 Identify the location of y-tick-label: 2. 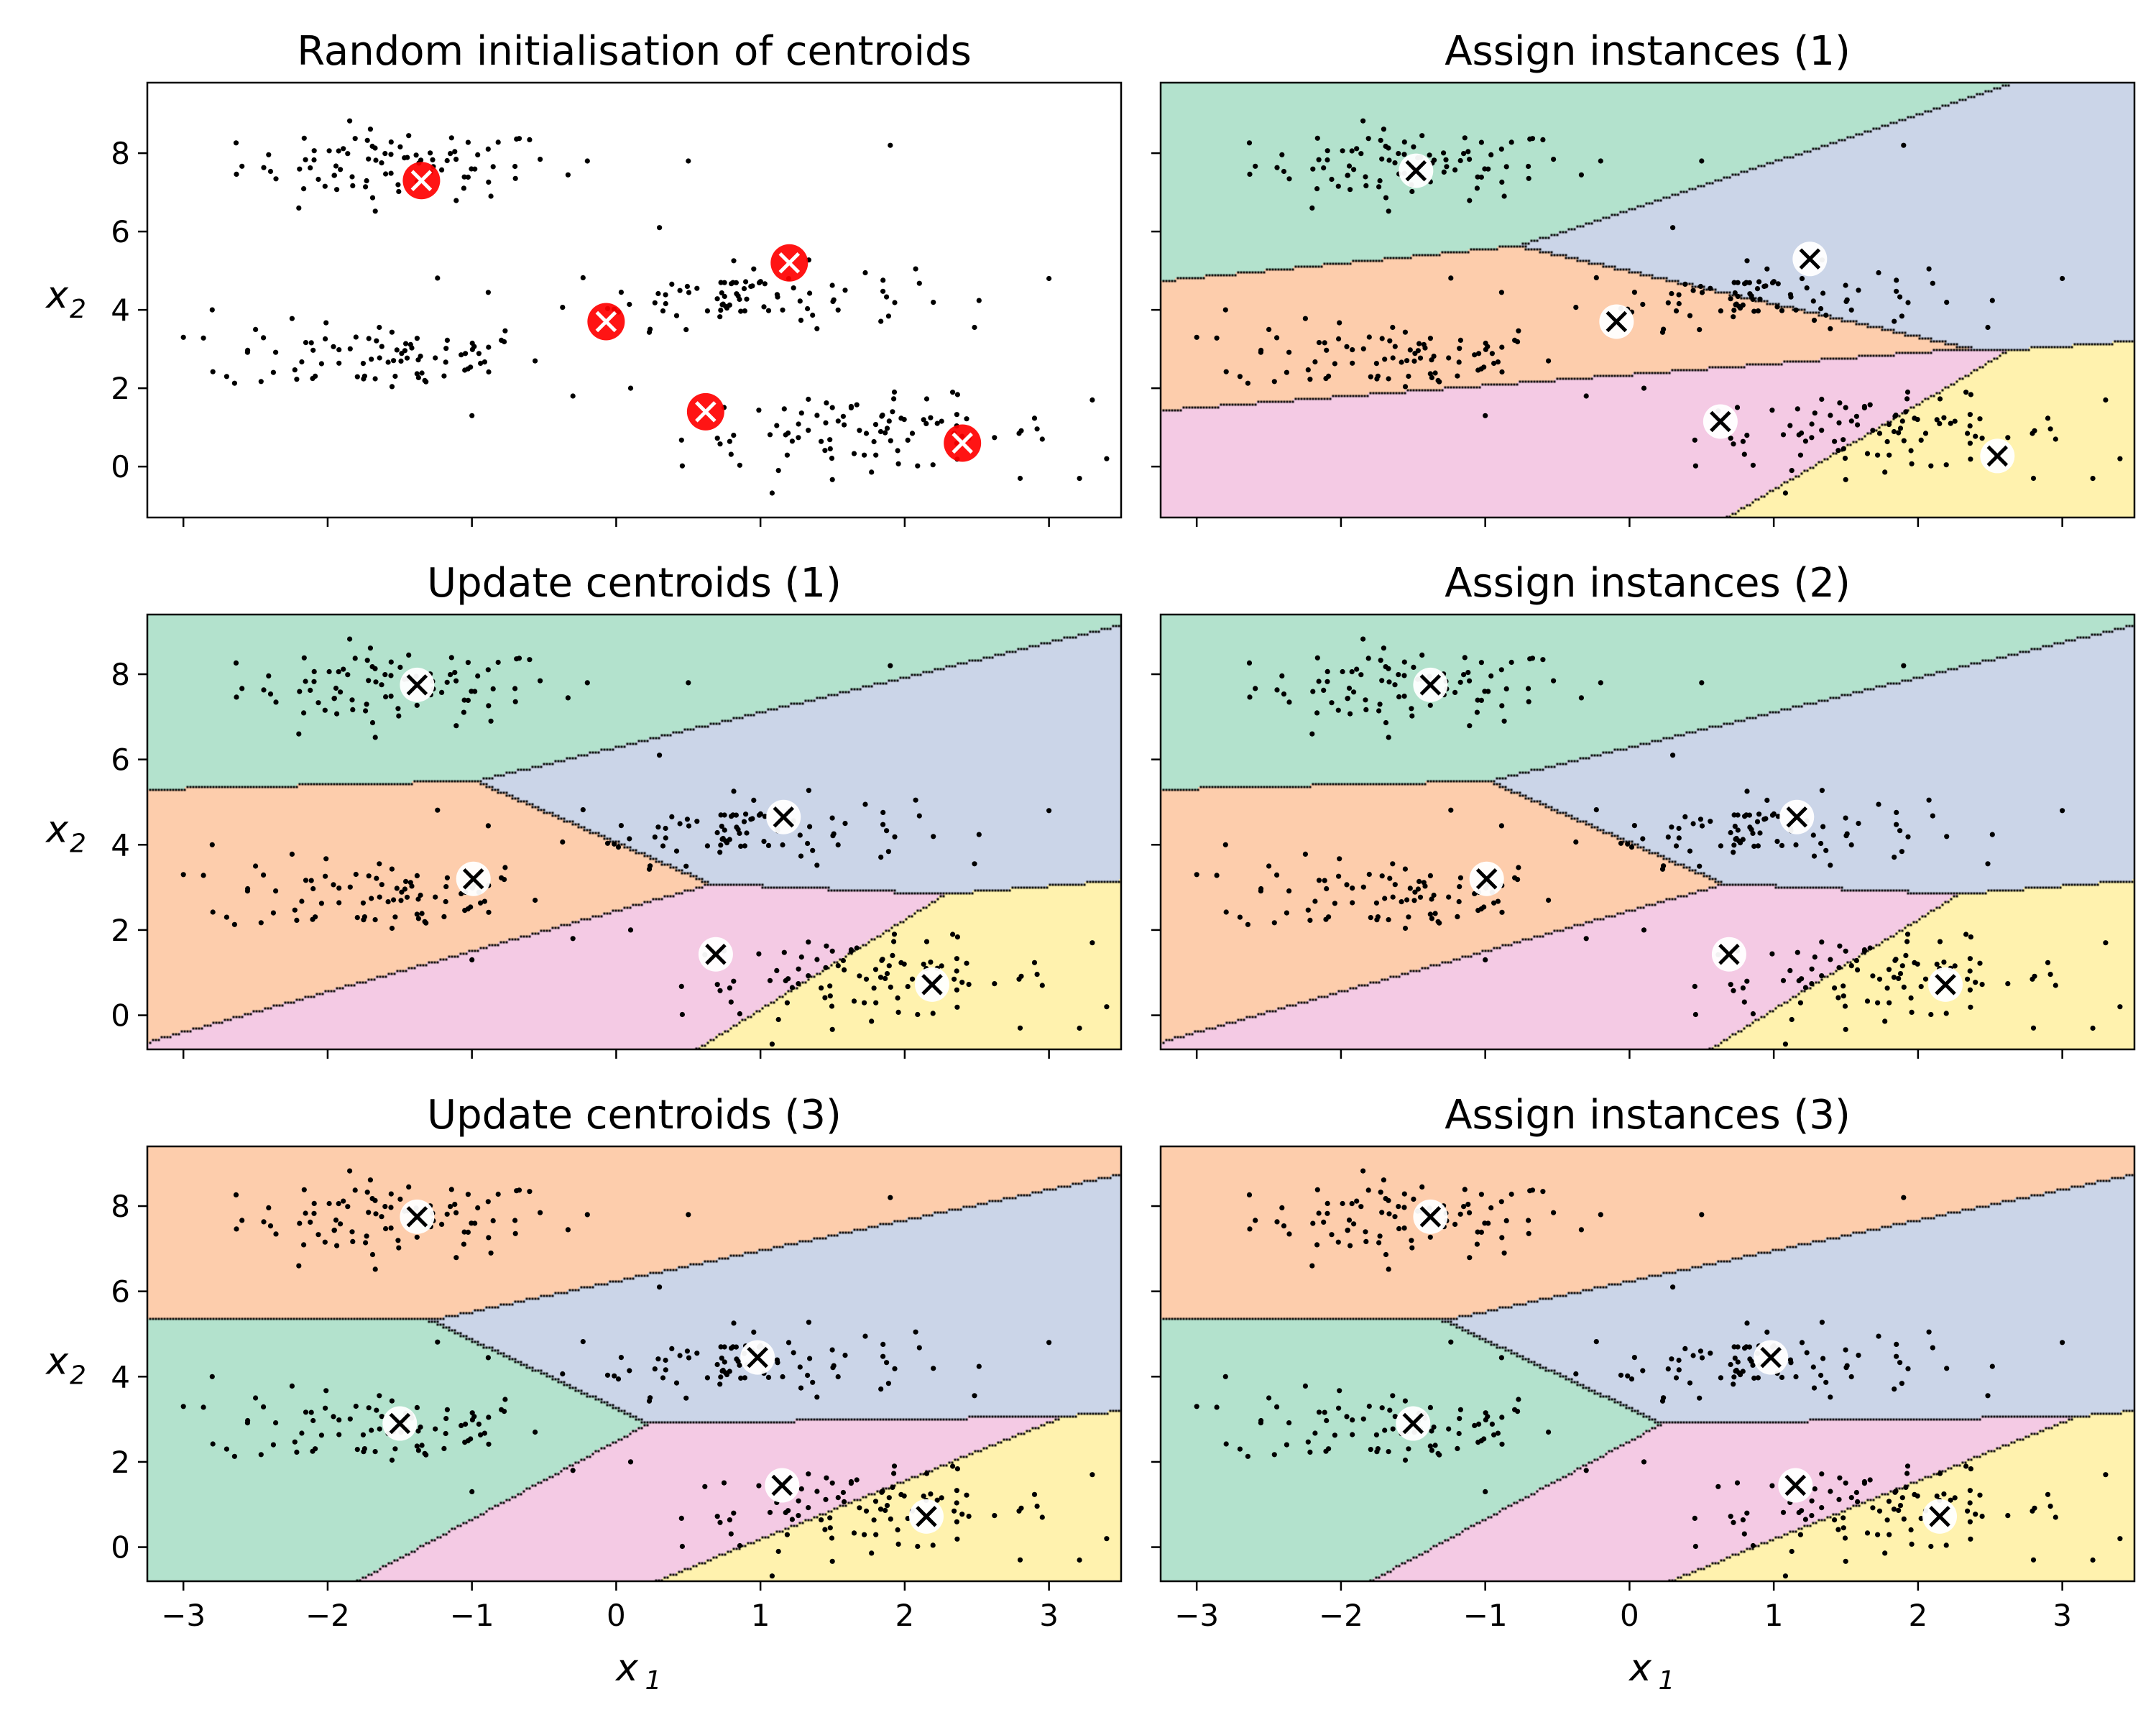
(120, 1462).